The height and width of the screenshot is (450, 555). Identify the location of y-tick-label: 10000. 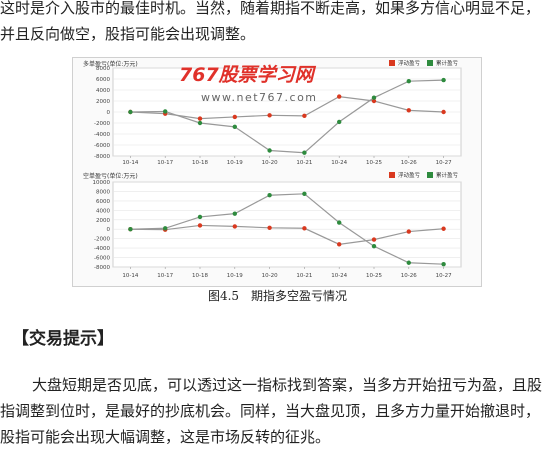
(102, 183).